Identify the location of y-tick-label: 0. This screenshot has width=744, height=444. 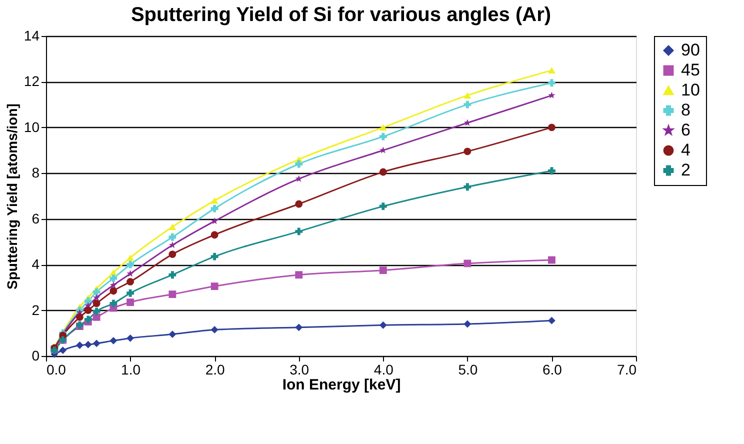
(36, 356).